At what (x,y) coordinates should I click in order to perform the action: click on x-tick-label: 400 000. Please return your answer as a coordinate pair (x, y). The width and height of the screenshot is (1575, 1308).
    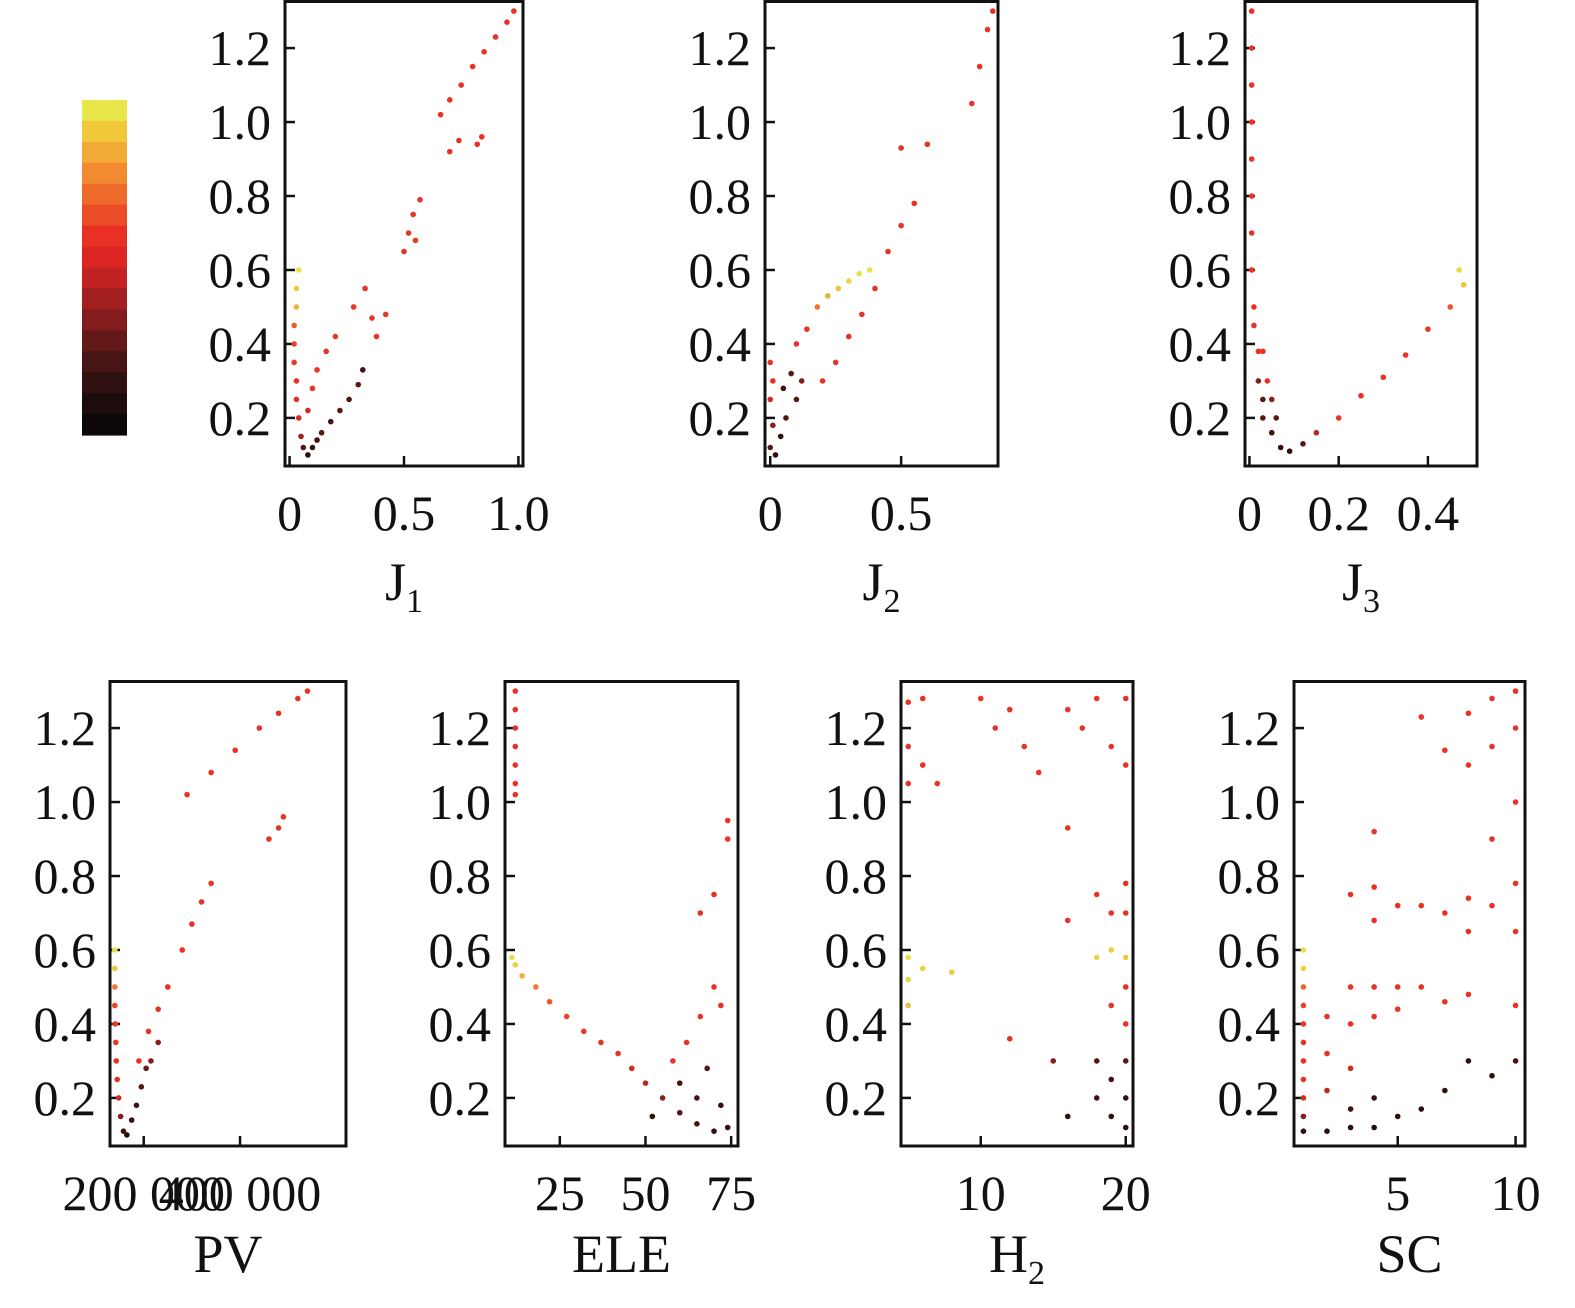
    Looking at the image, I should click on (240, 1193).